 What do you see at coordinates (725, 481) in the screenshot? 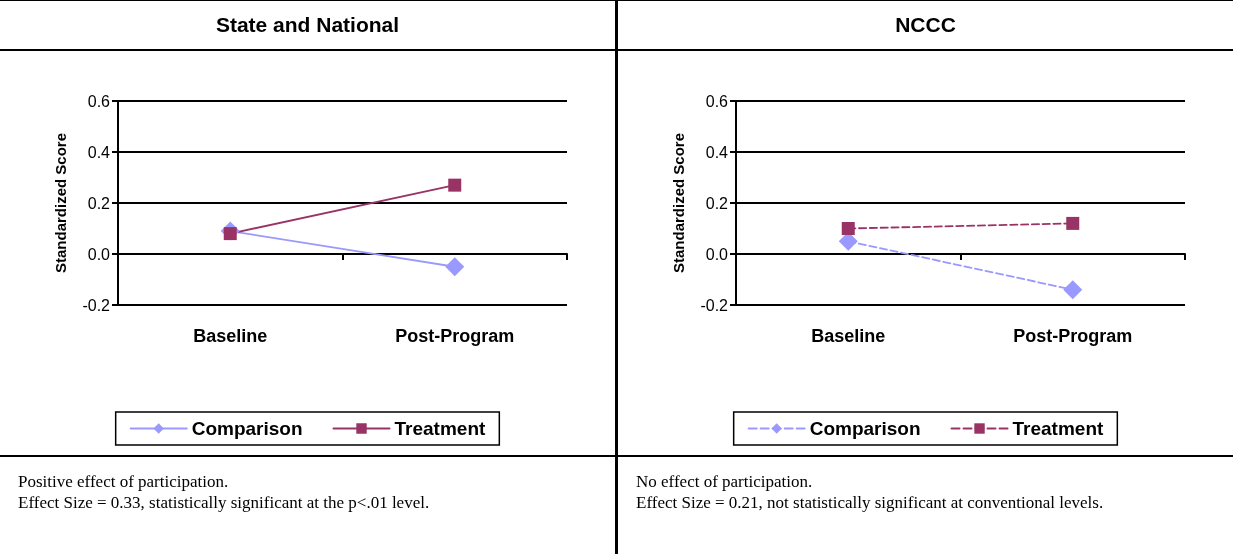
I see `text: No effect of participation.` at bounding box center [725, 481].